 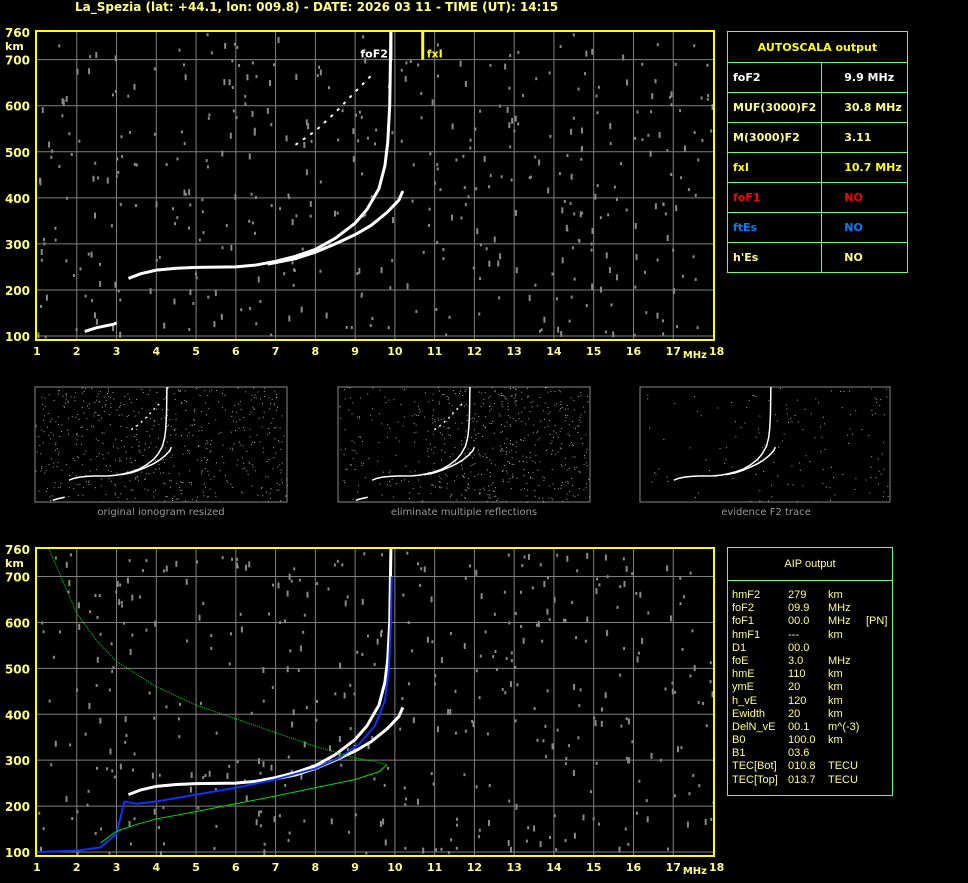 I want to click on y-axis-label: km, so click(x=14, y=46).